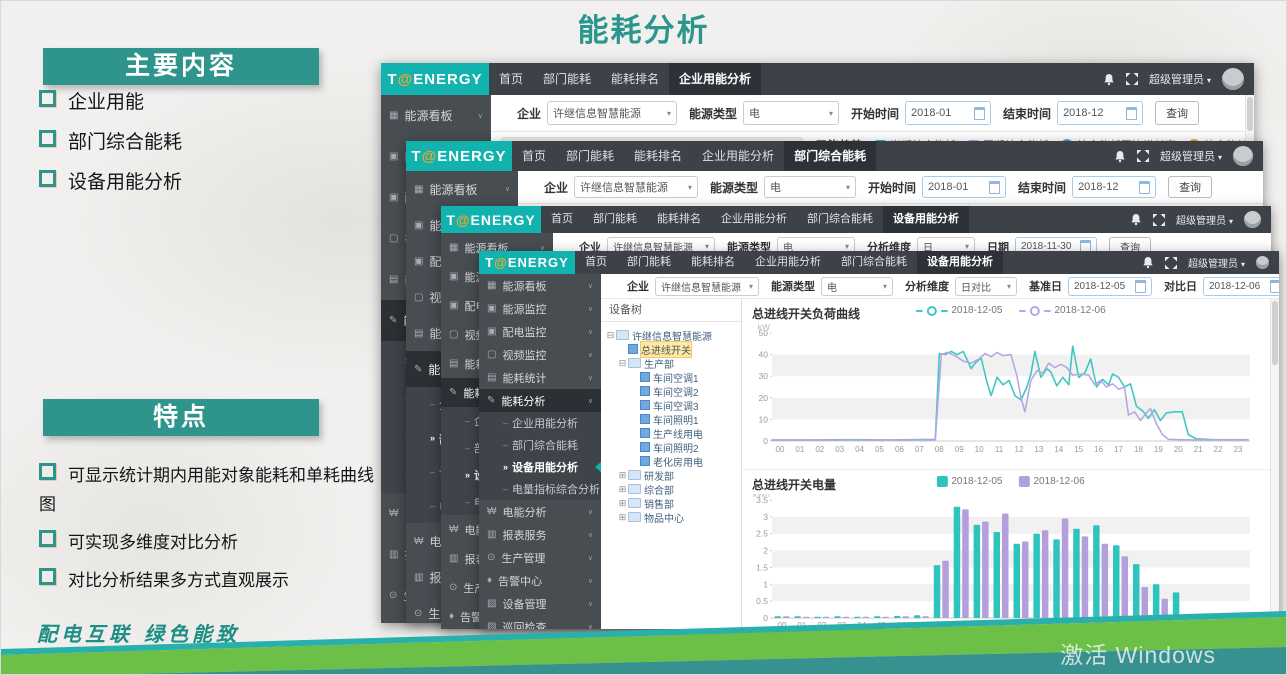 Image resolution: width=1287 pixels, height=675 pixels. Describe the element at coordinates (540, 423) in the screenshot. I see `sidebar-subitem: –企业用能分析` at that location.